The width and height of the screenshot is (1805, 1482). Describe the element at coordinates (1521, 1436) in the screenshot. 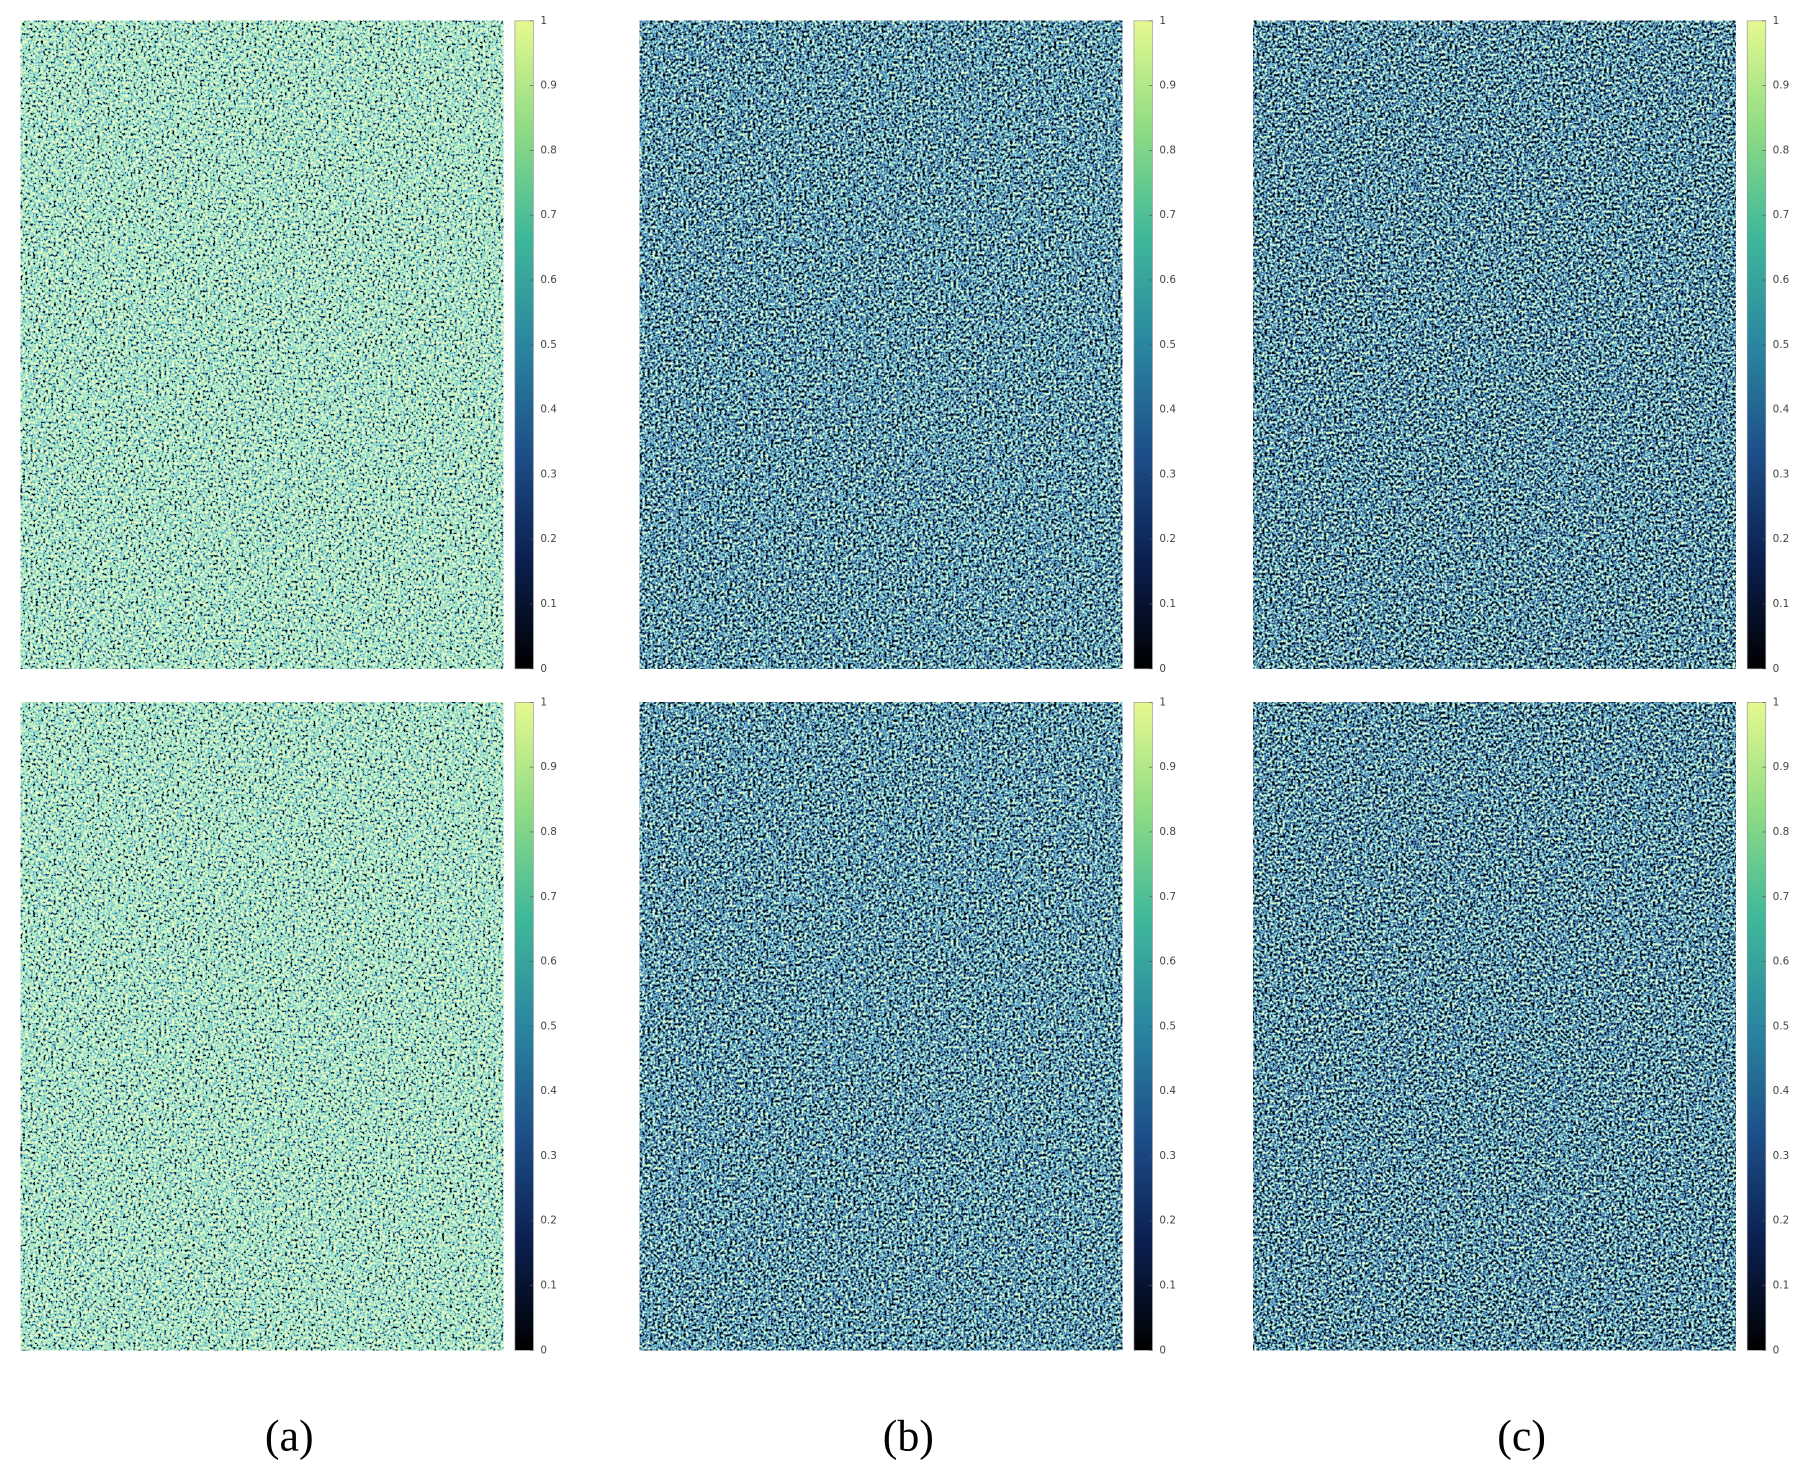

I see `panel-label: (c)` at that location.